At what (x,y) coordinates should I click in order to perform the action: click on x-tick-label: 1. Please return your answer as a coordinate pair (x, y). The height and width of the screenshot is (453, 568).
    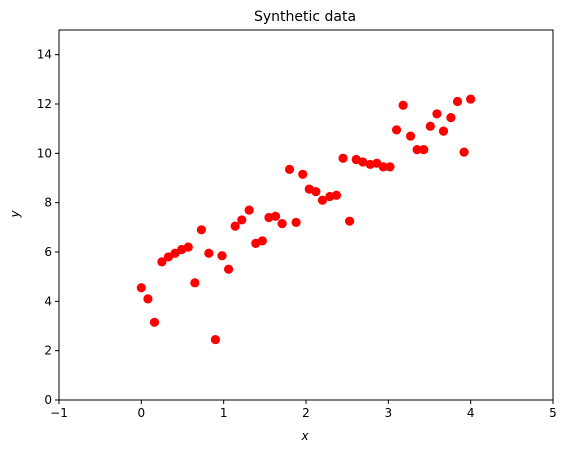
    Looking at the image, I should click on (224, 413).